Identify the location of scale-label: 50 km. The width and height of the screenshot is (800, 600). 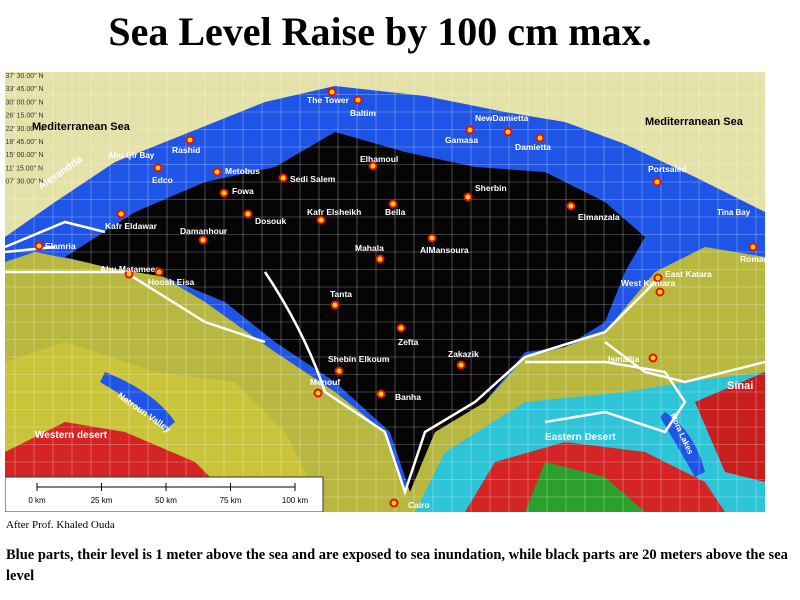
(166, 500).